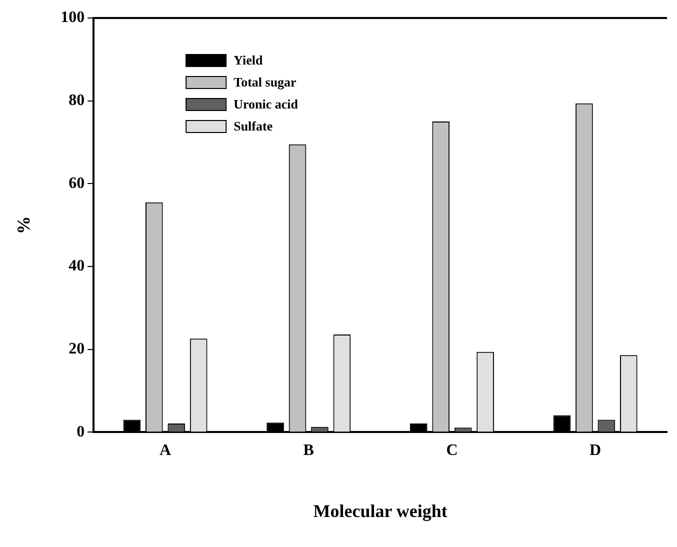  Describe the element at coordinates (72, 17) in the screenshot. I see `y-tick-label: 100` at that location.